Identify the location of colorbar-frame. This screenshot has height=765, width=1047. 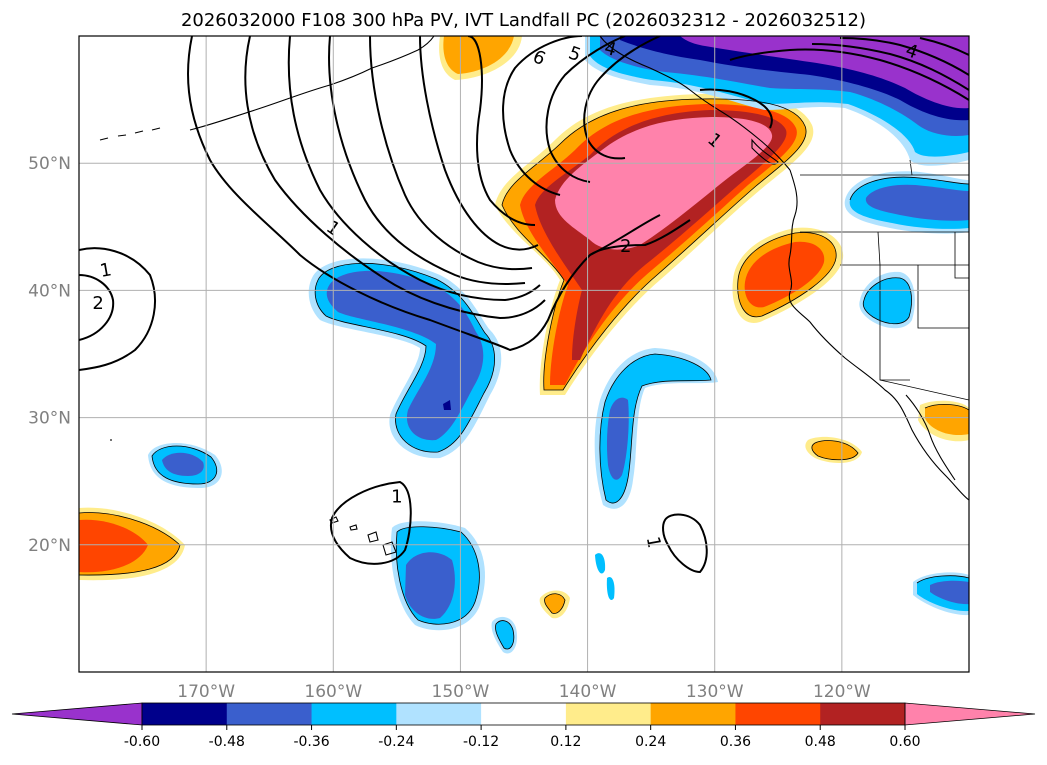
(523, 714).